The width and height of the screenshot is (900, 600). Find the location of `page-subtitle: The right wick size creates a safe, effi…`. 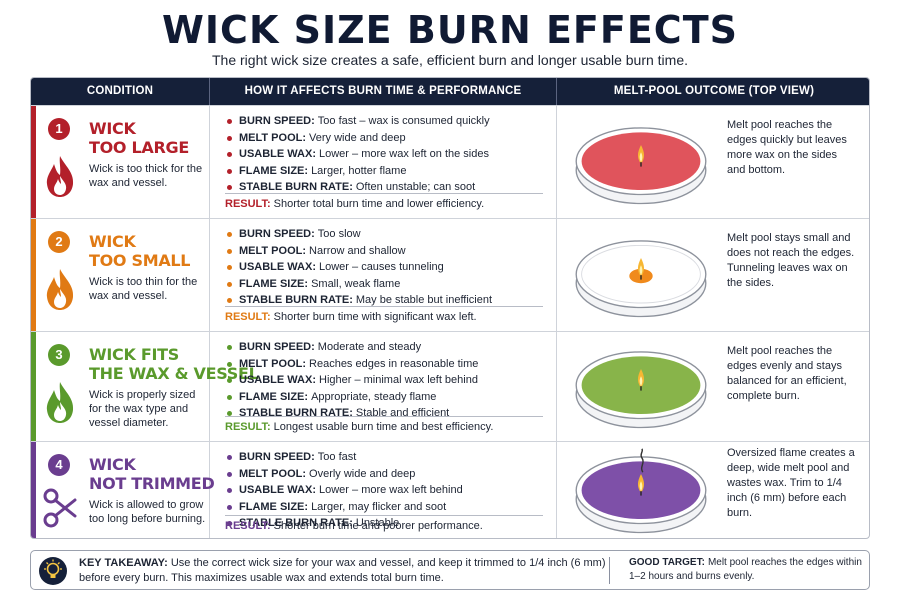

page-subtitle: The right wick size creates a safe, effi… is located at coordinates (450, 60).